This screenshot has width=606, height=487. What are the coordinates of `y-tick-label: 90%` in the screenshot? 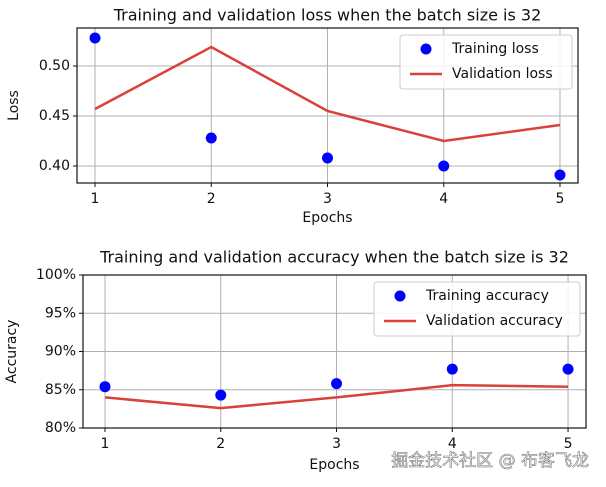 It's located at (60, 352).